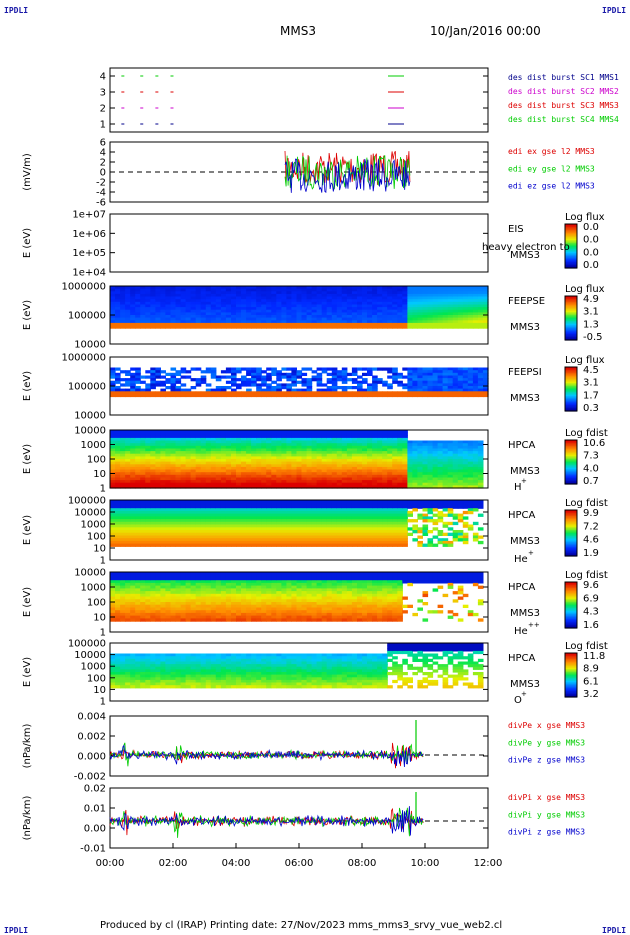  Describe the element at coordinates (563, 77) in the screenshot. I see `legend-entry: des dist burst SC1 MMS1` at that location.